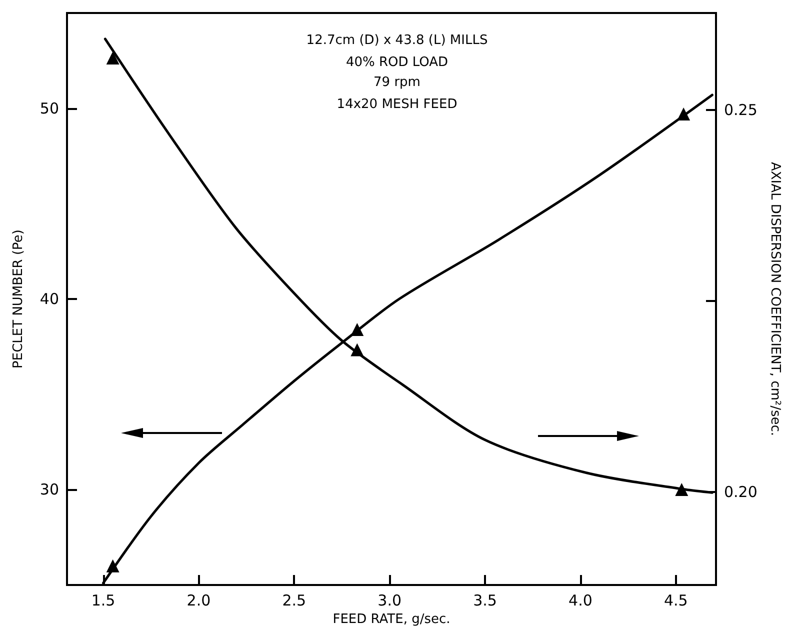  What do you see at coordinates (113, 58) in the screenshot?
I see `point` at bounding box center [113, 58].